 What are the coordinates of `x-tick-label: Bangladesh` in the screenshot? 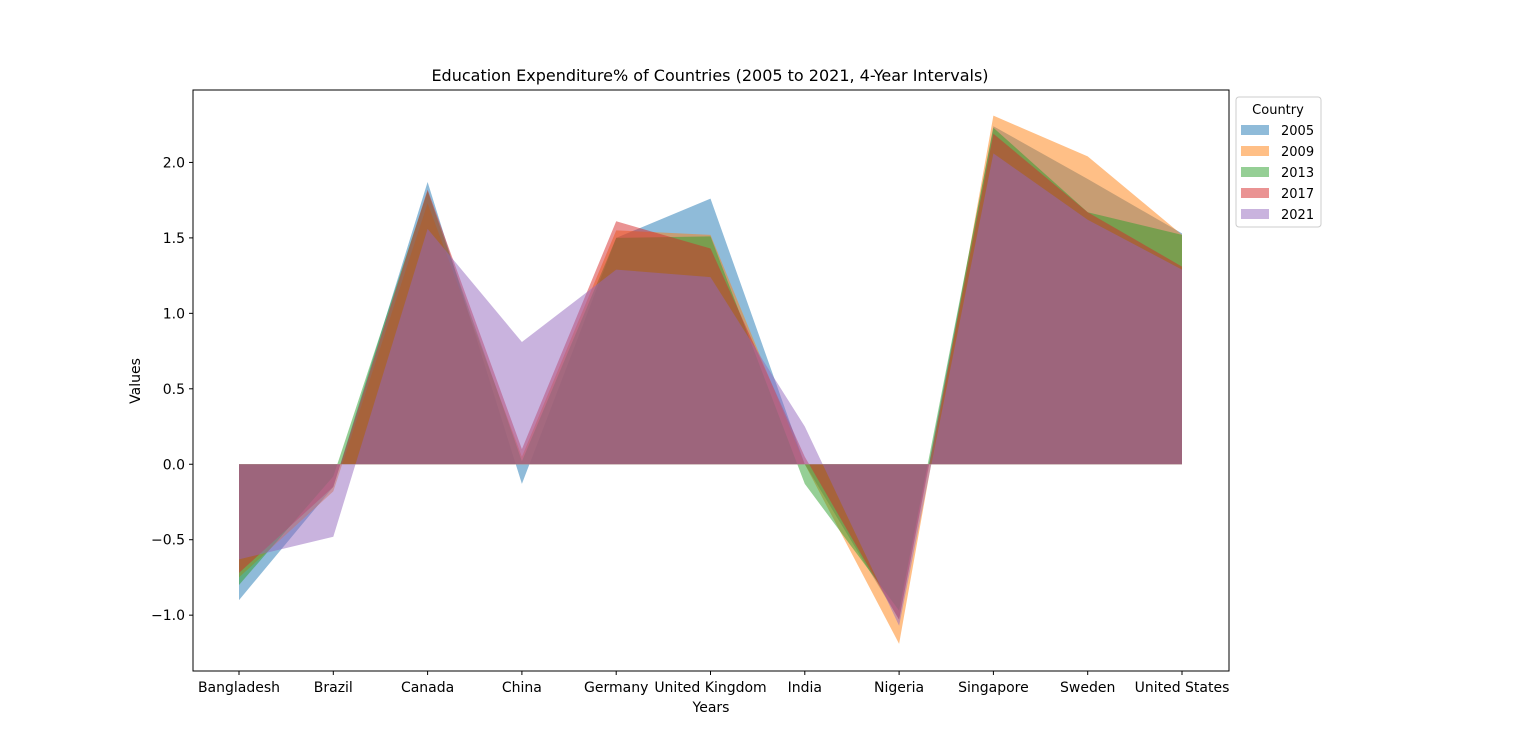 It's located at (239, 688).